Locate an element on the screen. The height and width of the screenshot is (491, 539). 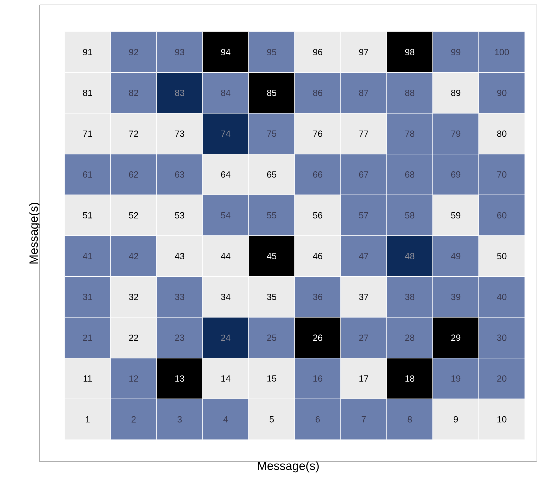
data-label: 25 is located at coordinates (272, 338).